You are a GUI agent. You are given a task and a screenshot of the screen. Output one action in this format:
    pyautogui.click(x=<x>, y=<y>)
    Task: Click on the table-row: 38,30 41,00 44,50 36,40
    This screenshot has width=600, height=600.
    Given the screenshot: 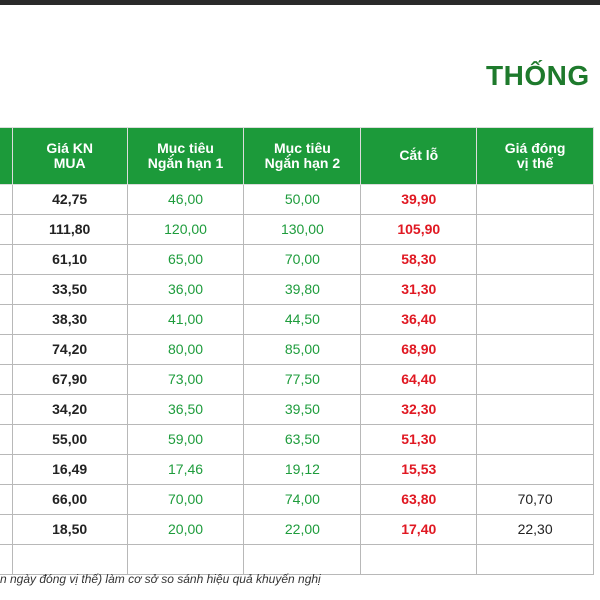 What is the action you would take?
    pyautogui.click(x=297, y=319)
    